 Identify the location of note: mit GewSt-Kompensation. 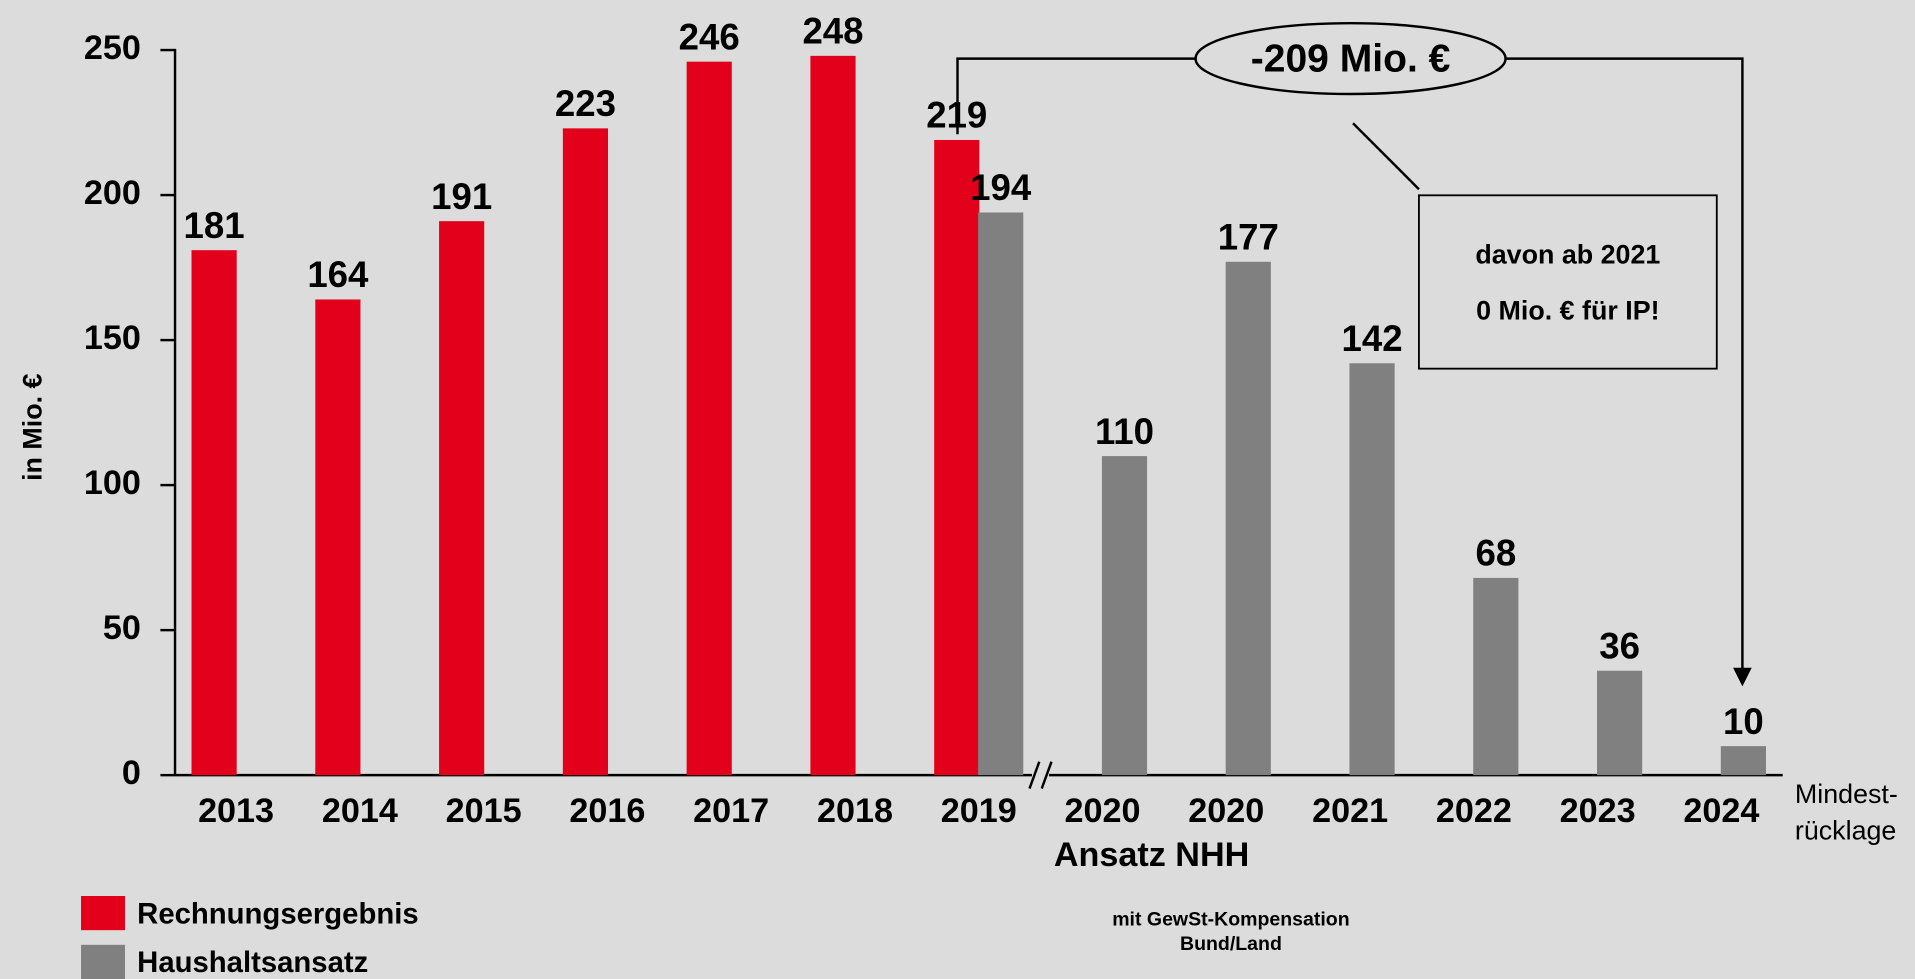
(1230, 920).